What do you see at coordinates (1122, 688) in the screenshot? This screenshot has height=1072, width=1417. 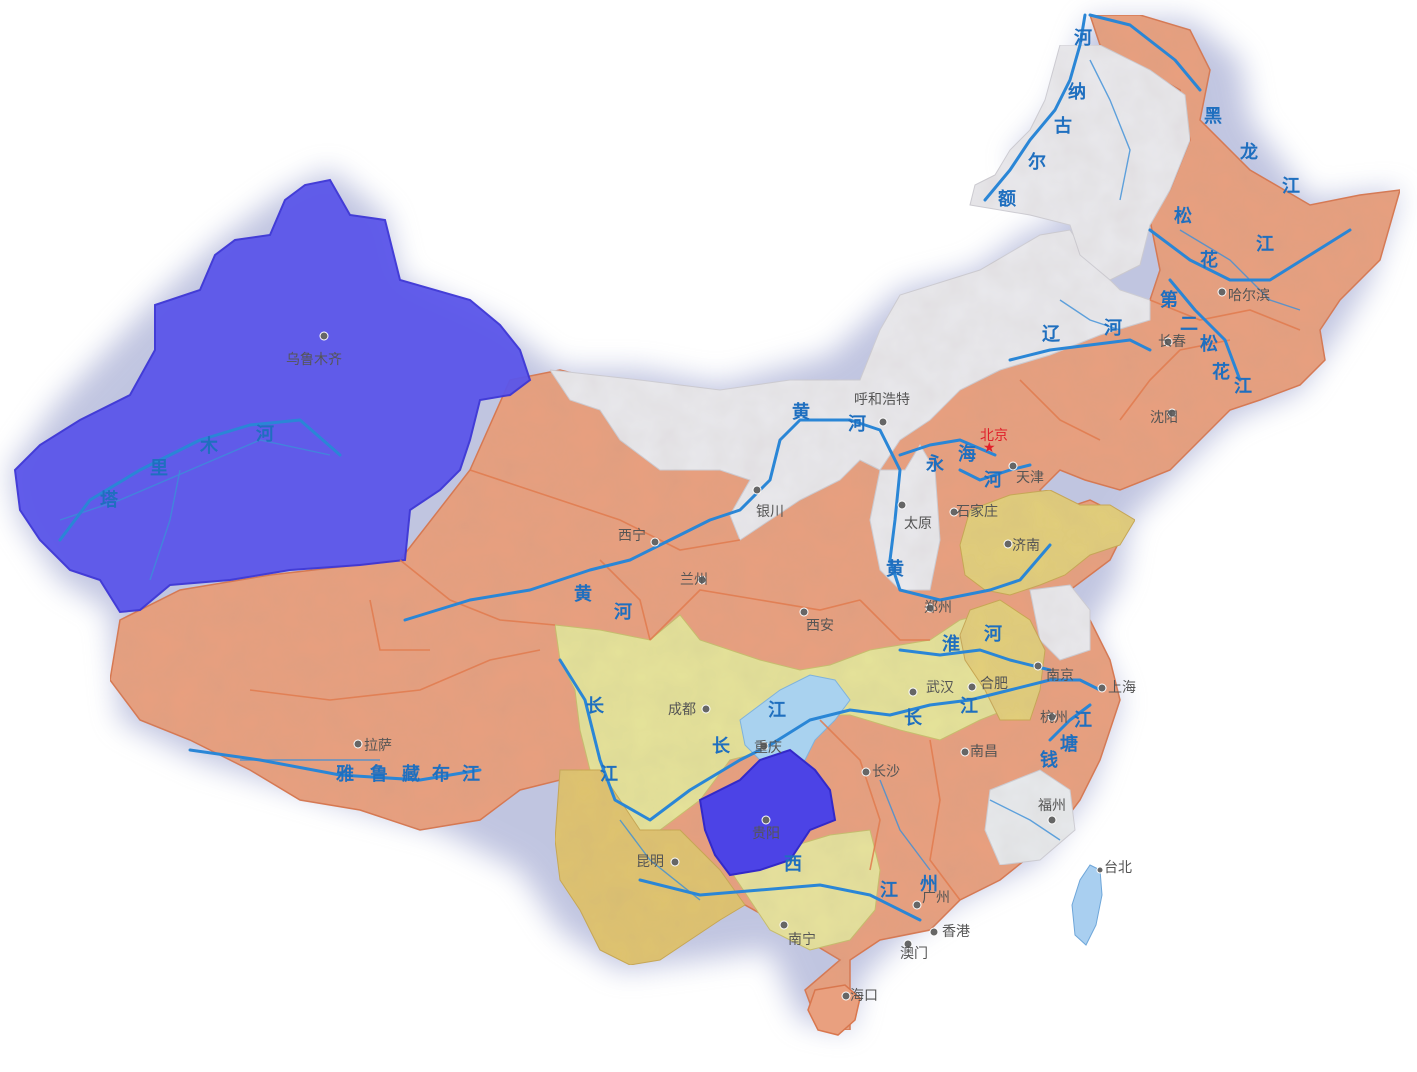 I see `city-label-shanghai: 上海` at bounding box center [1122, 688].